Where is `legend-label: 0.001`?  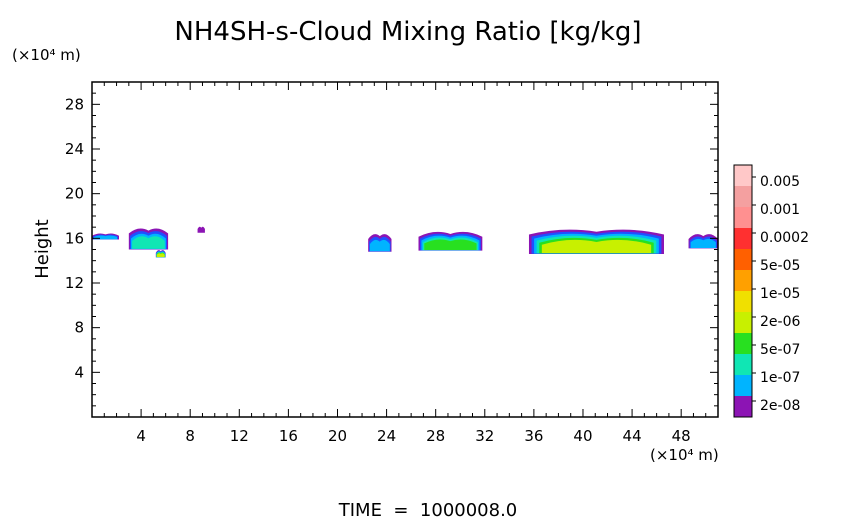
legend-label: 0.001 is located at coordinates (780, 210).